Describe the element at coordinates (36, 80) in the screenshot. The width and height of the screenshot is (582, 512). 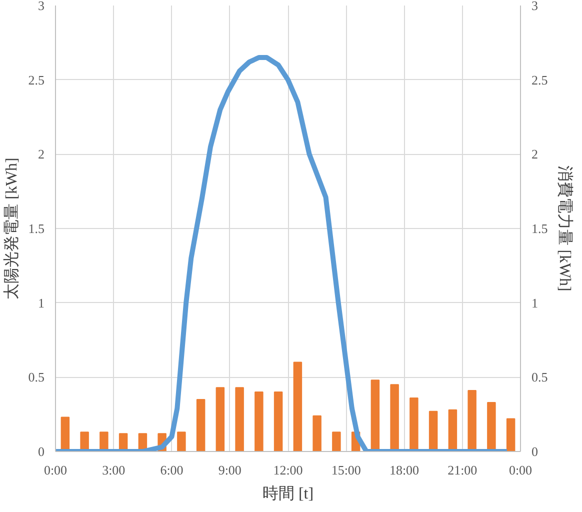
I see `y-tick-label: 2.5` at that location.